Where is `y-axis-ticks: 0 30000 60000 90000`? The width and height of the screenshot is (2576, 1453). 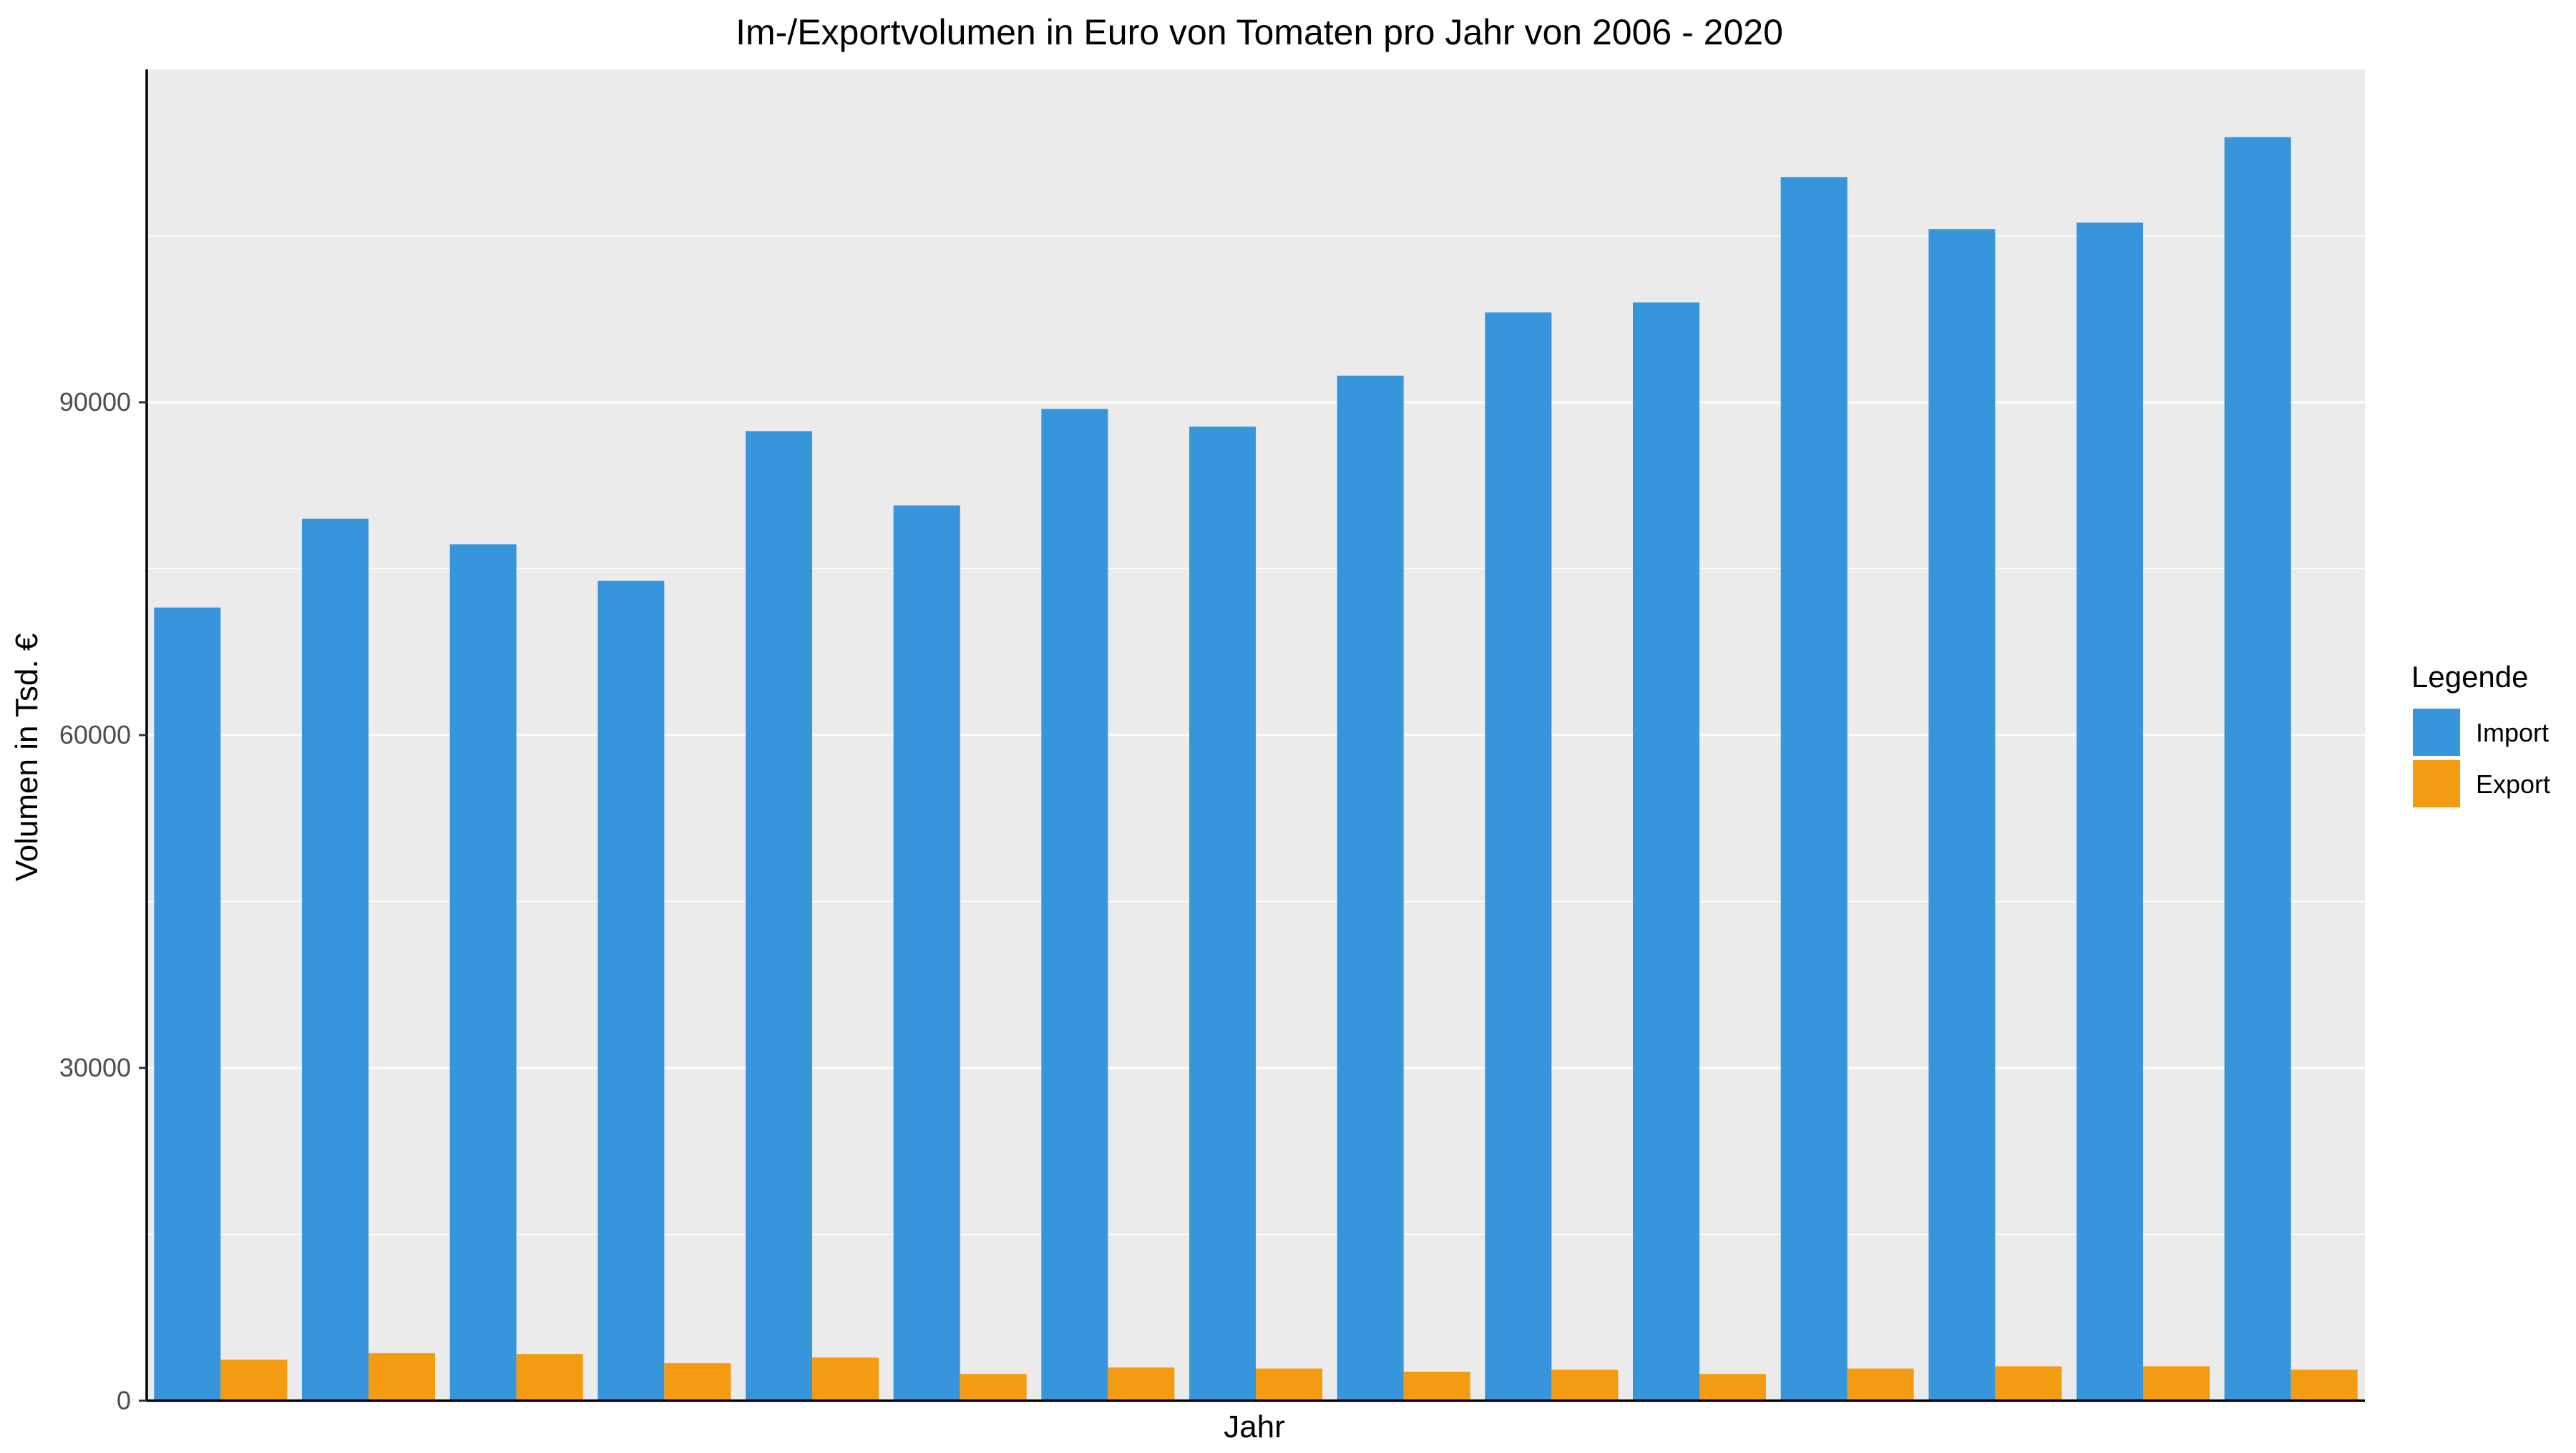
y-axis-ticks: 0 30000 60000 90000 is located at coordinates (103, 901).